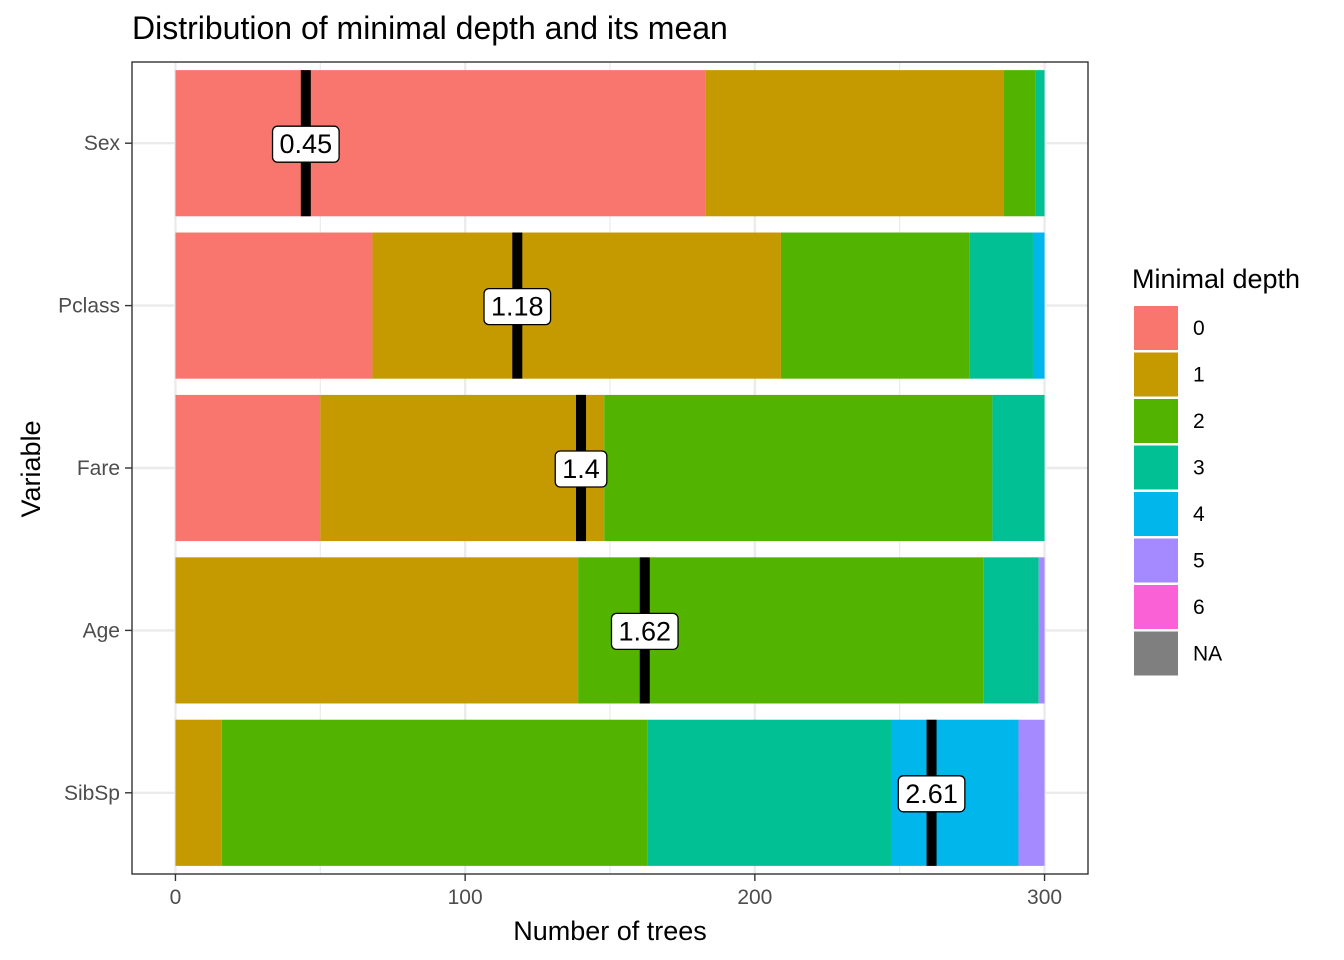  I want to click on legend-key-na, so click(1156, 653).